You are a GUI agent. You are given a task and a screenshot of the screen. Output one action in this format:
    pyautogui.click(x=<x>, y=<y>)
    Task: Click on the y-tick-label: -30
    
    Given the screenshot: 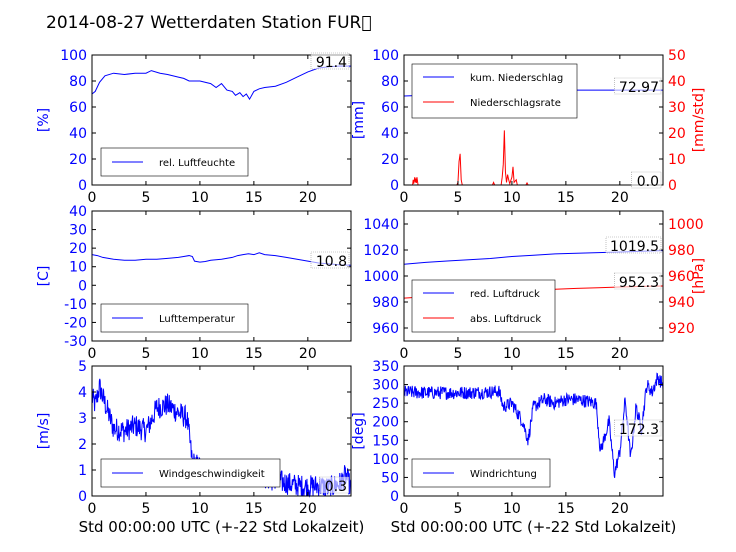 What is the action you would take?
    pyautogui.click(x=75, y=342)
    